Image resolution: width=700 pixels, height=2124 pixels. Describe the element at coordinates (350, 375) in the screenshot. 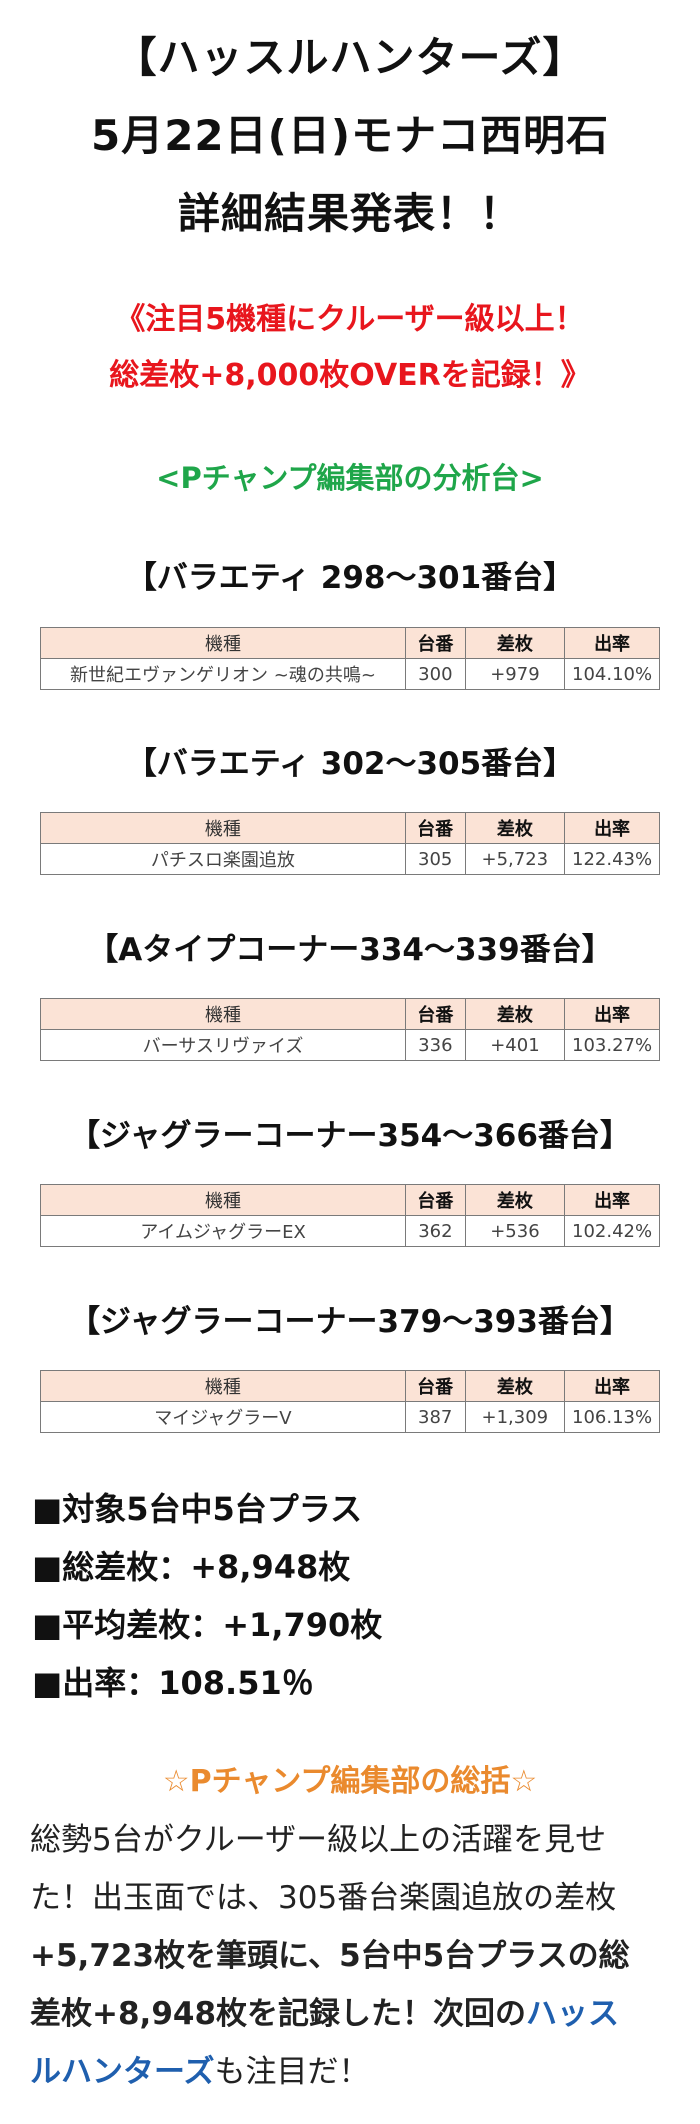

I see `highlight-line-2: 総差枚+8,000枚OVERを記録！》` at that location.